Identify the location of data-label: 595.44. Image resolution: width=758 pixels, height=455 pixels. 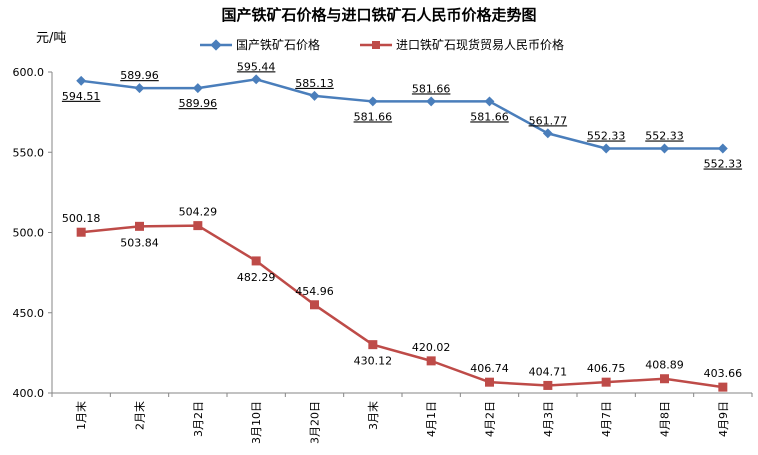
(256, 66).